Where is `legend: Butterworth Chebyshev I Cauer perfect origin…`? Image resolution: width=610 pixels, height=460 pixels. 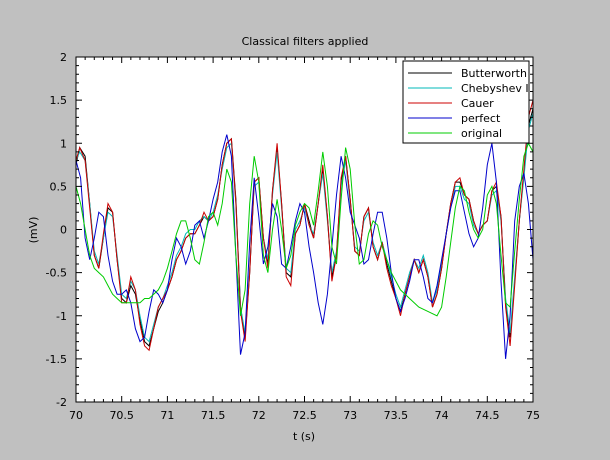 legend: Butterworth Chebyshev I Cauer perfect origin… is located at coordinates (466, 102).